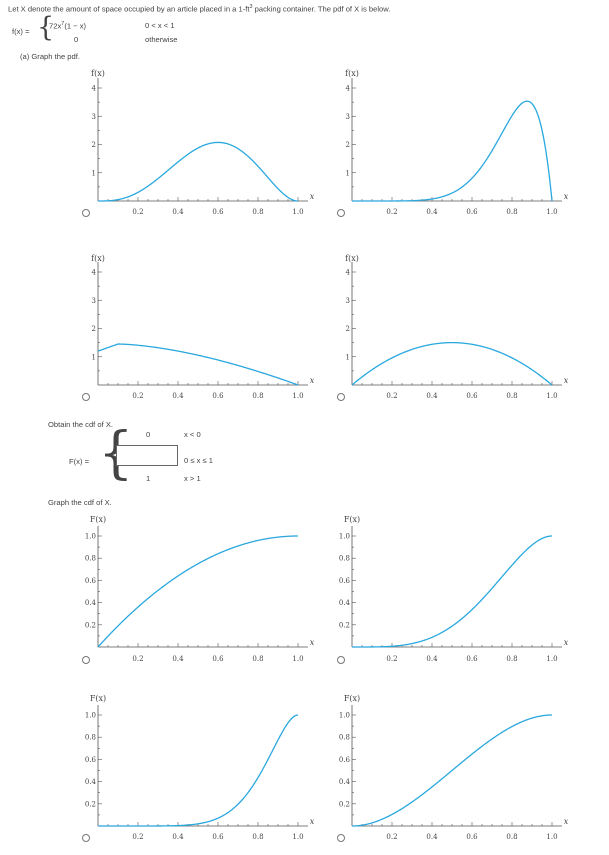 The image size is (609, 855). What do you see at coordinates (192, 434) in the screenshot?
I see `cdf-case1-cond: x < 0` at bounding box center [192, 434].